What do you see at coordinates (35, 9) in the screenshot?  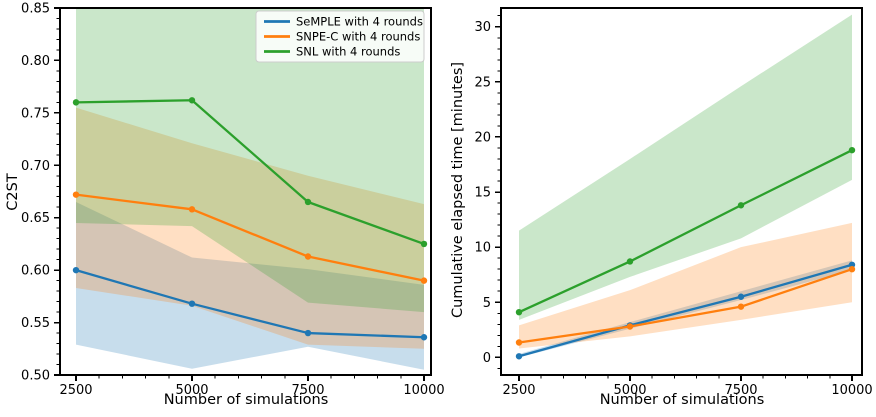 I see `y-tick-label: 0.85` at bounding box center [35, 9].